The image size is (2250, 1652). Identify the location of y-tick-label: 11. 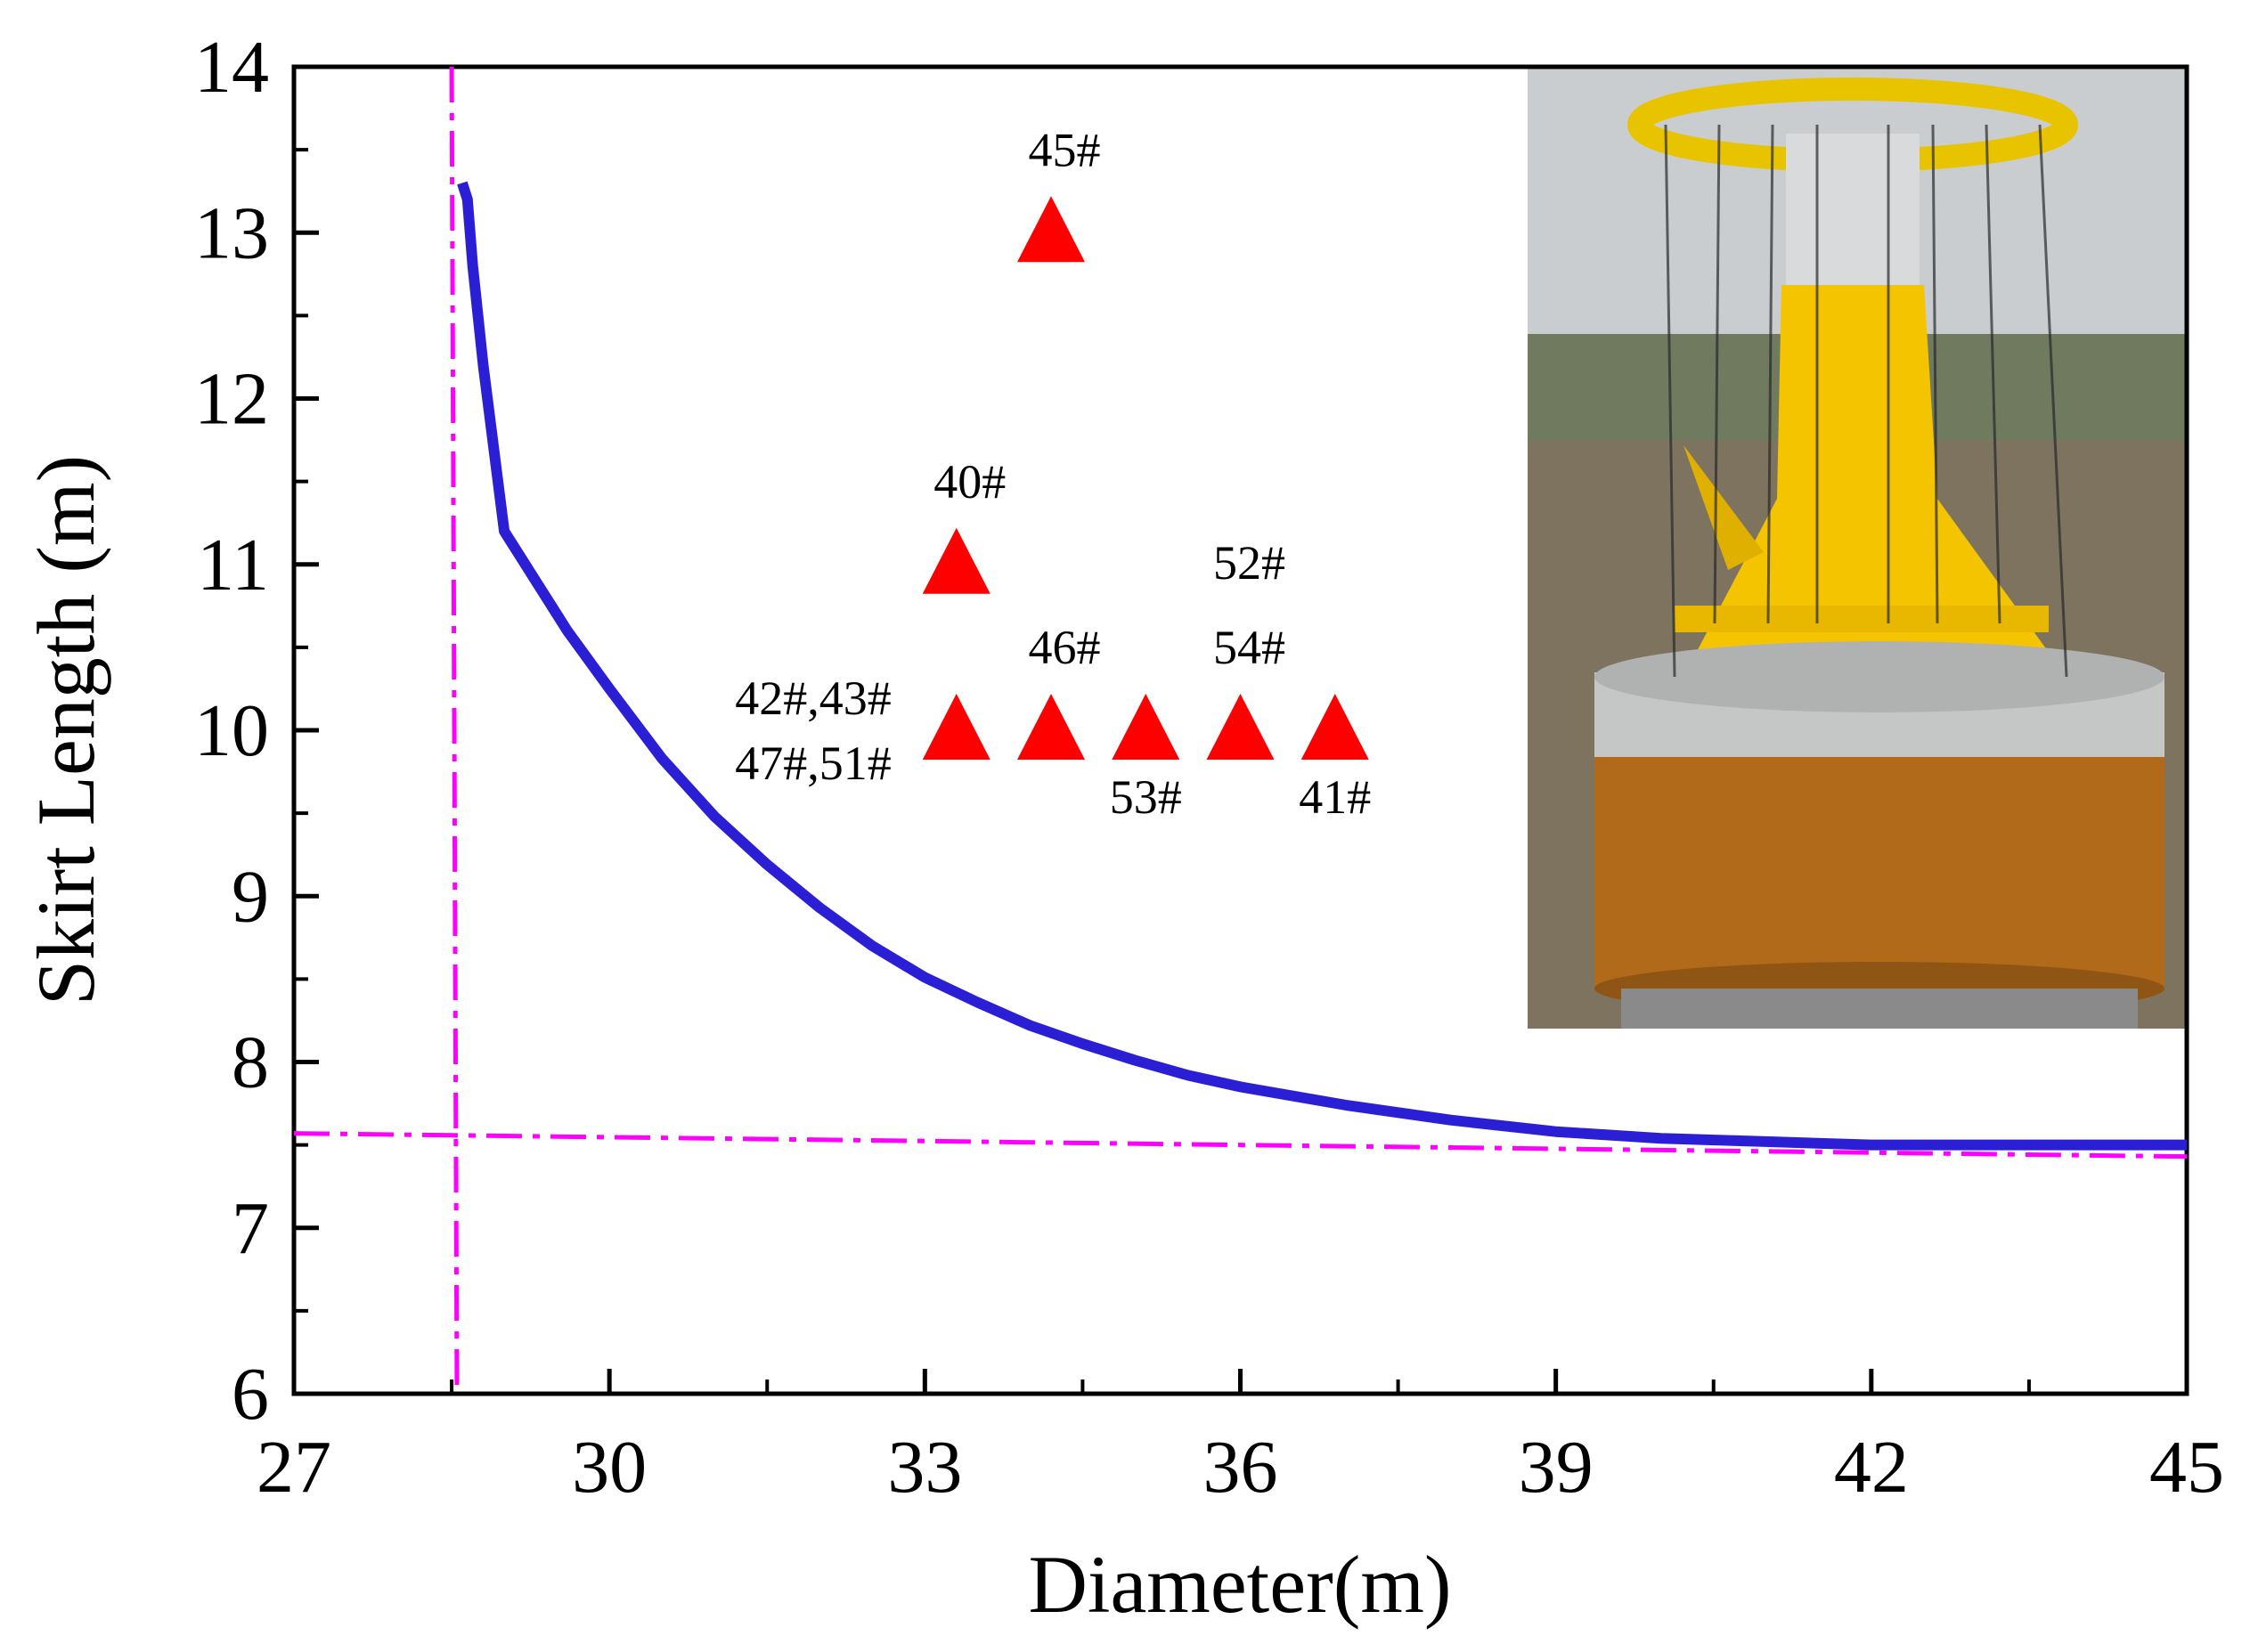
(233, 565).